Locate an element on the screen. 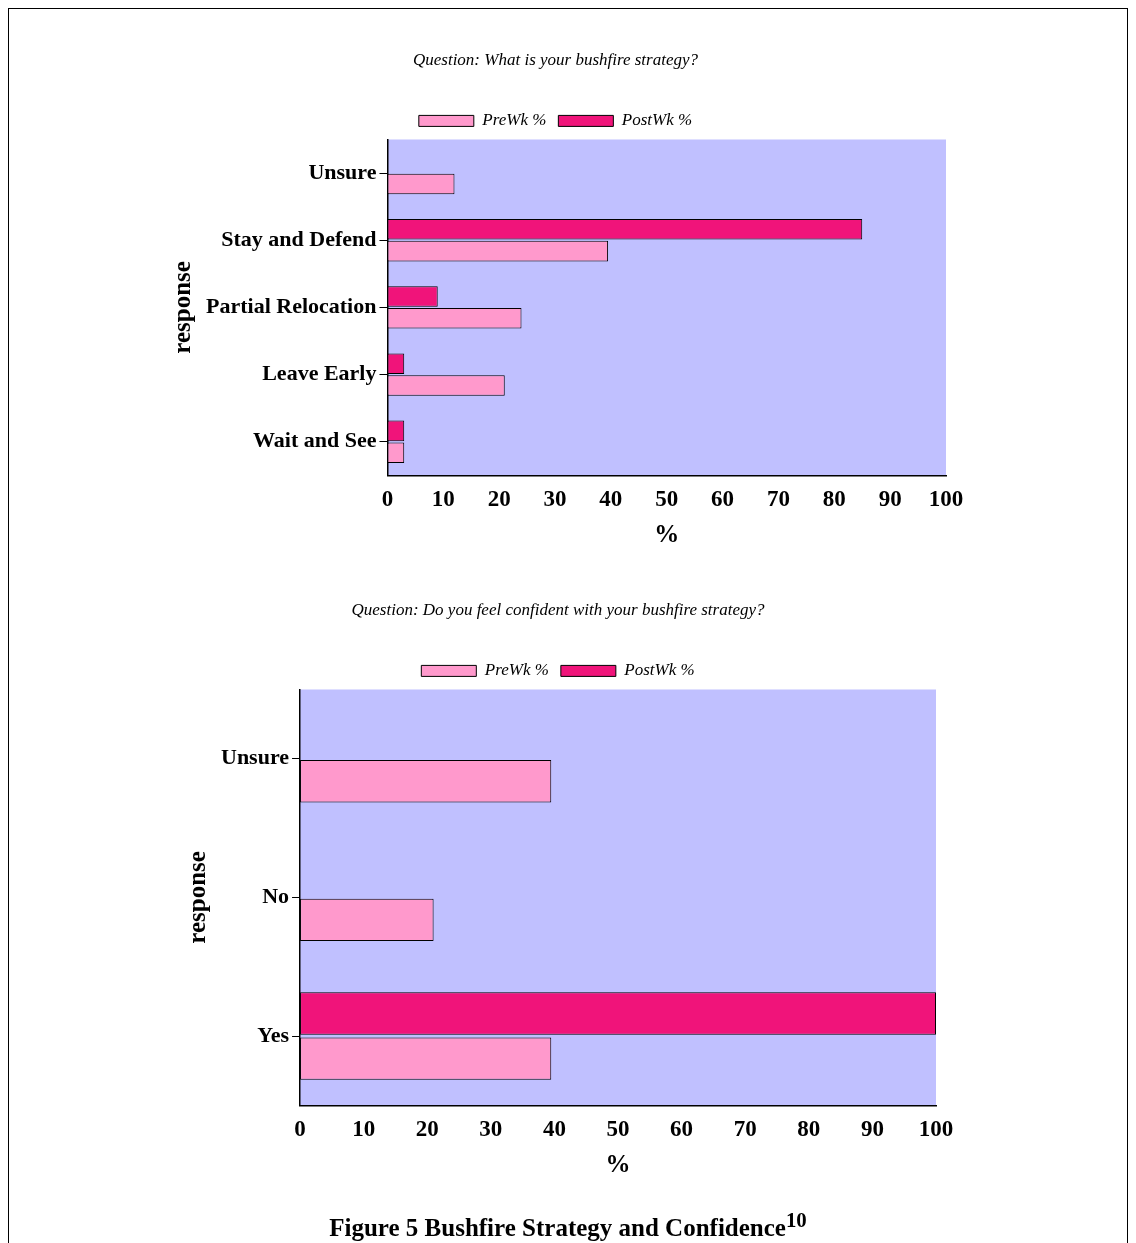 The image size is (1136, 1243). caption: Figure 5 Bushfire Strategy and Confidence$^{10}$ is located at coordinates (568, 1225).